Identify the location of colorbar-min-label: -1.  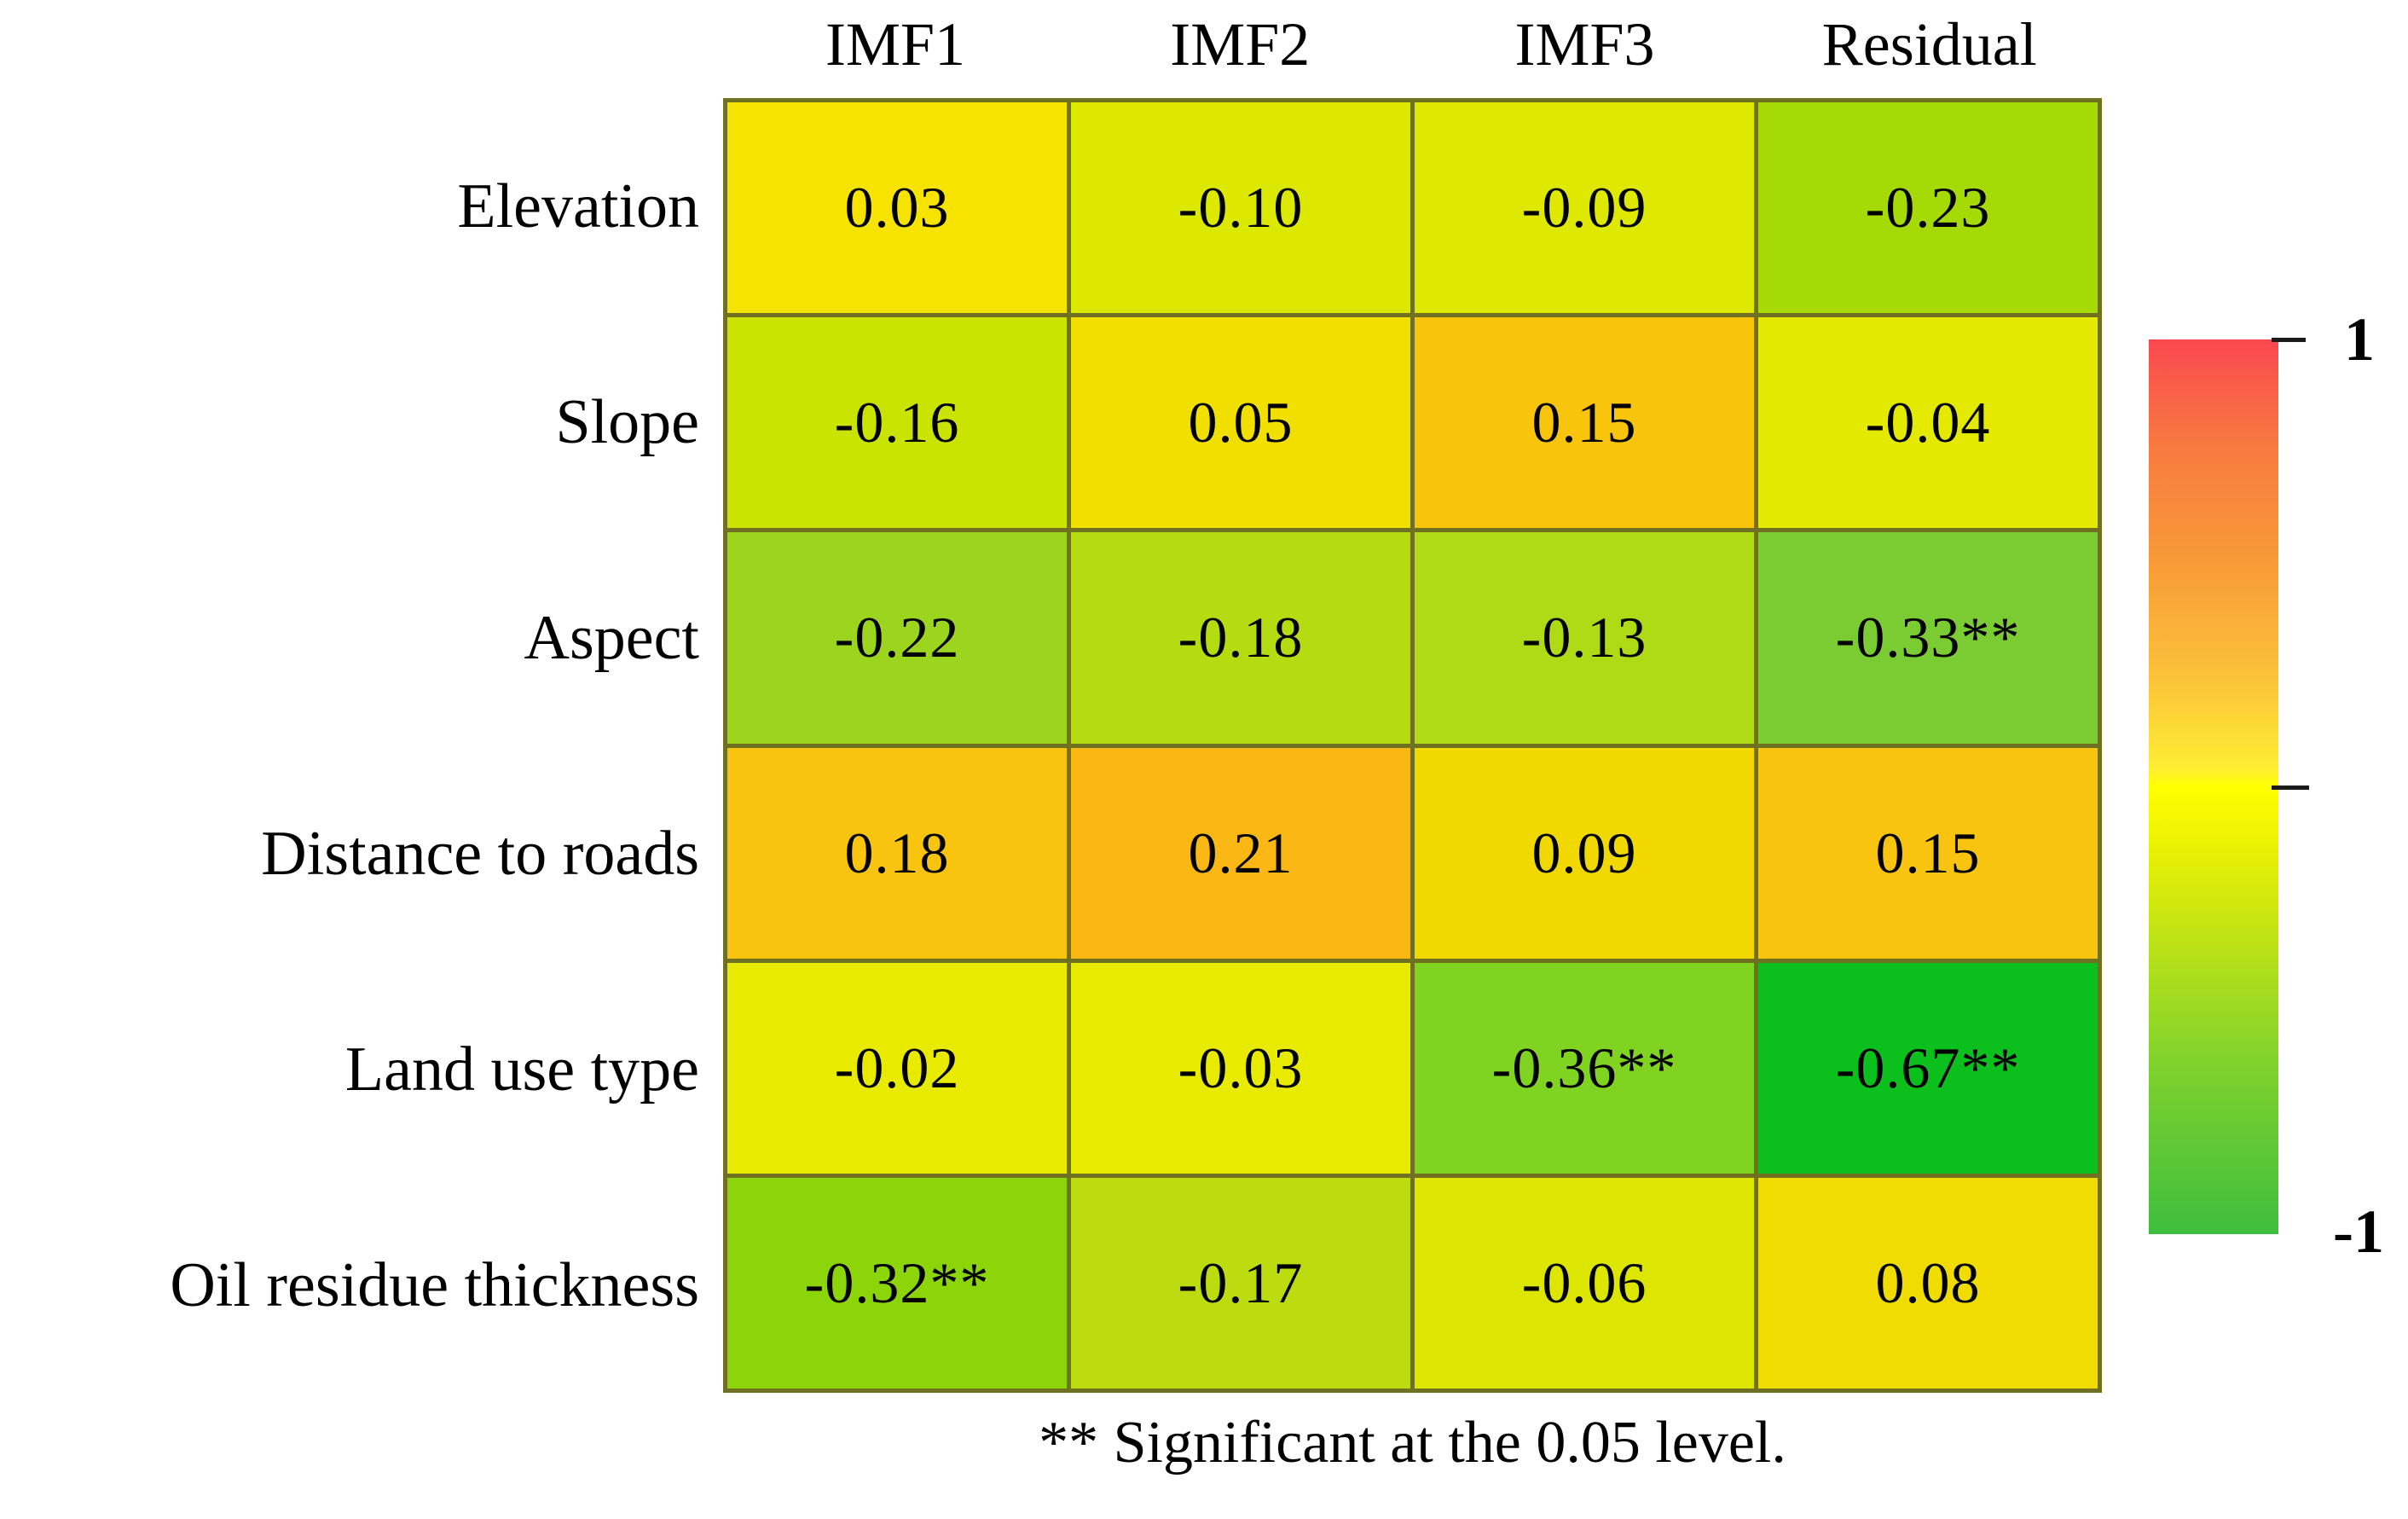
(2358, 1231).